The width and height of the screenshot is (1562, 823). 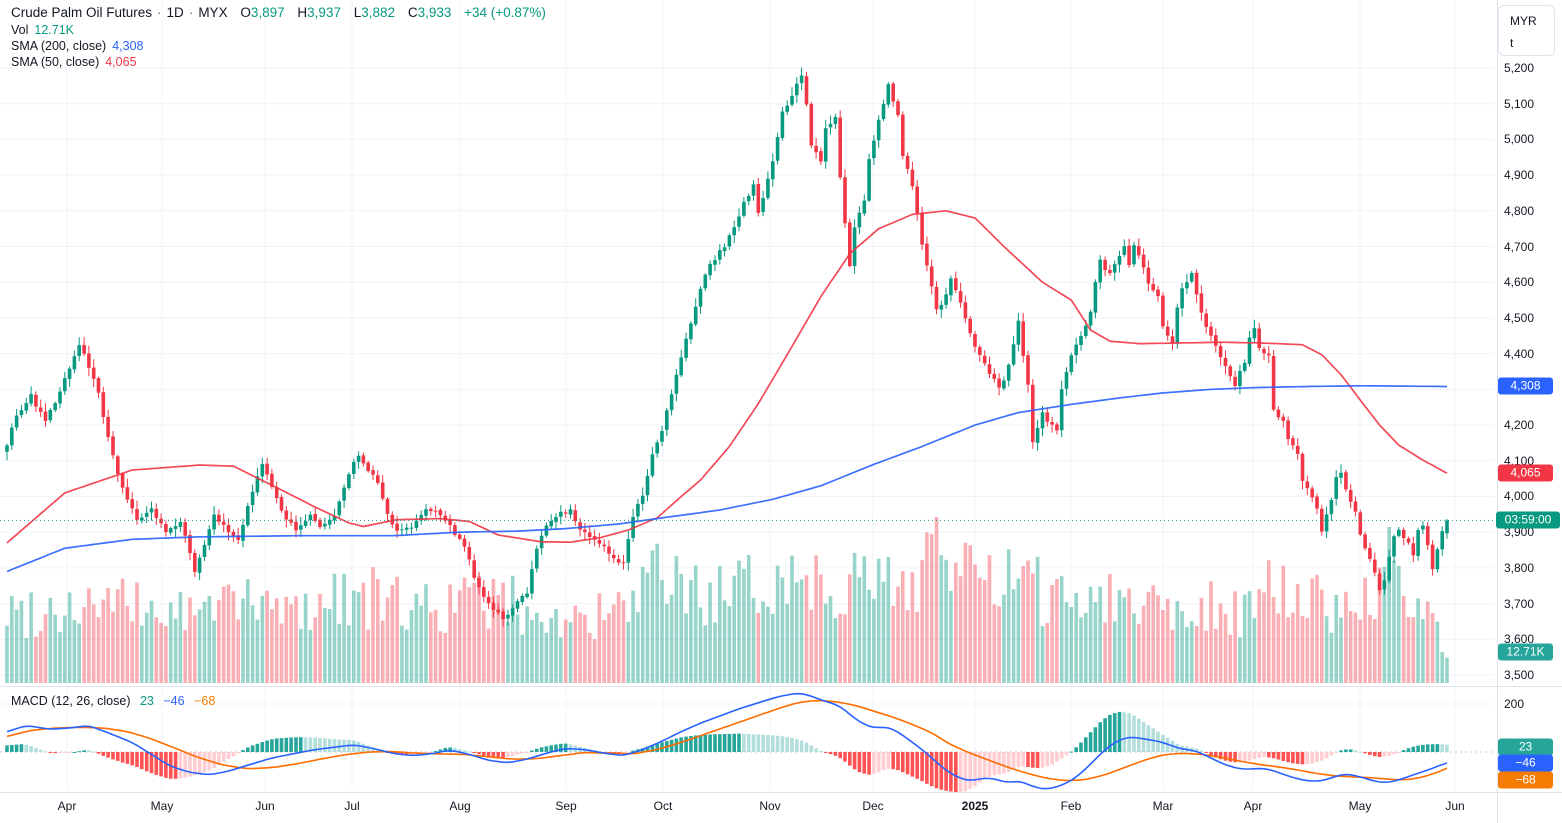 I want to click on volume-label: Vol, so click(x=20, y=30).